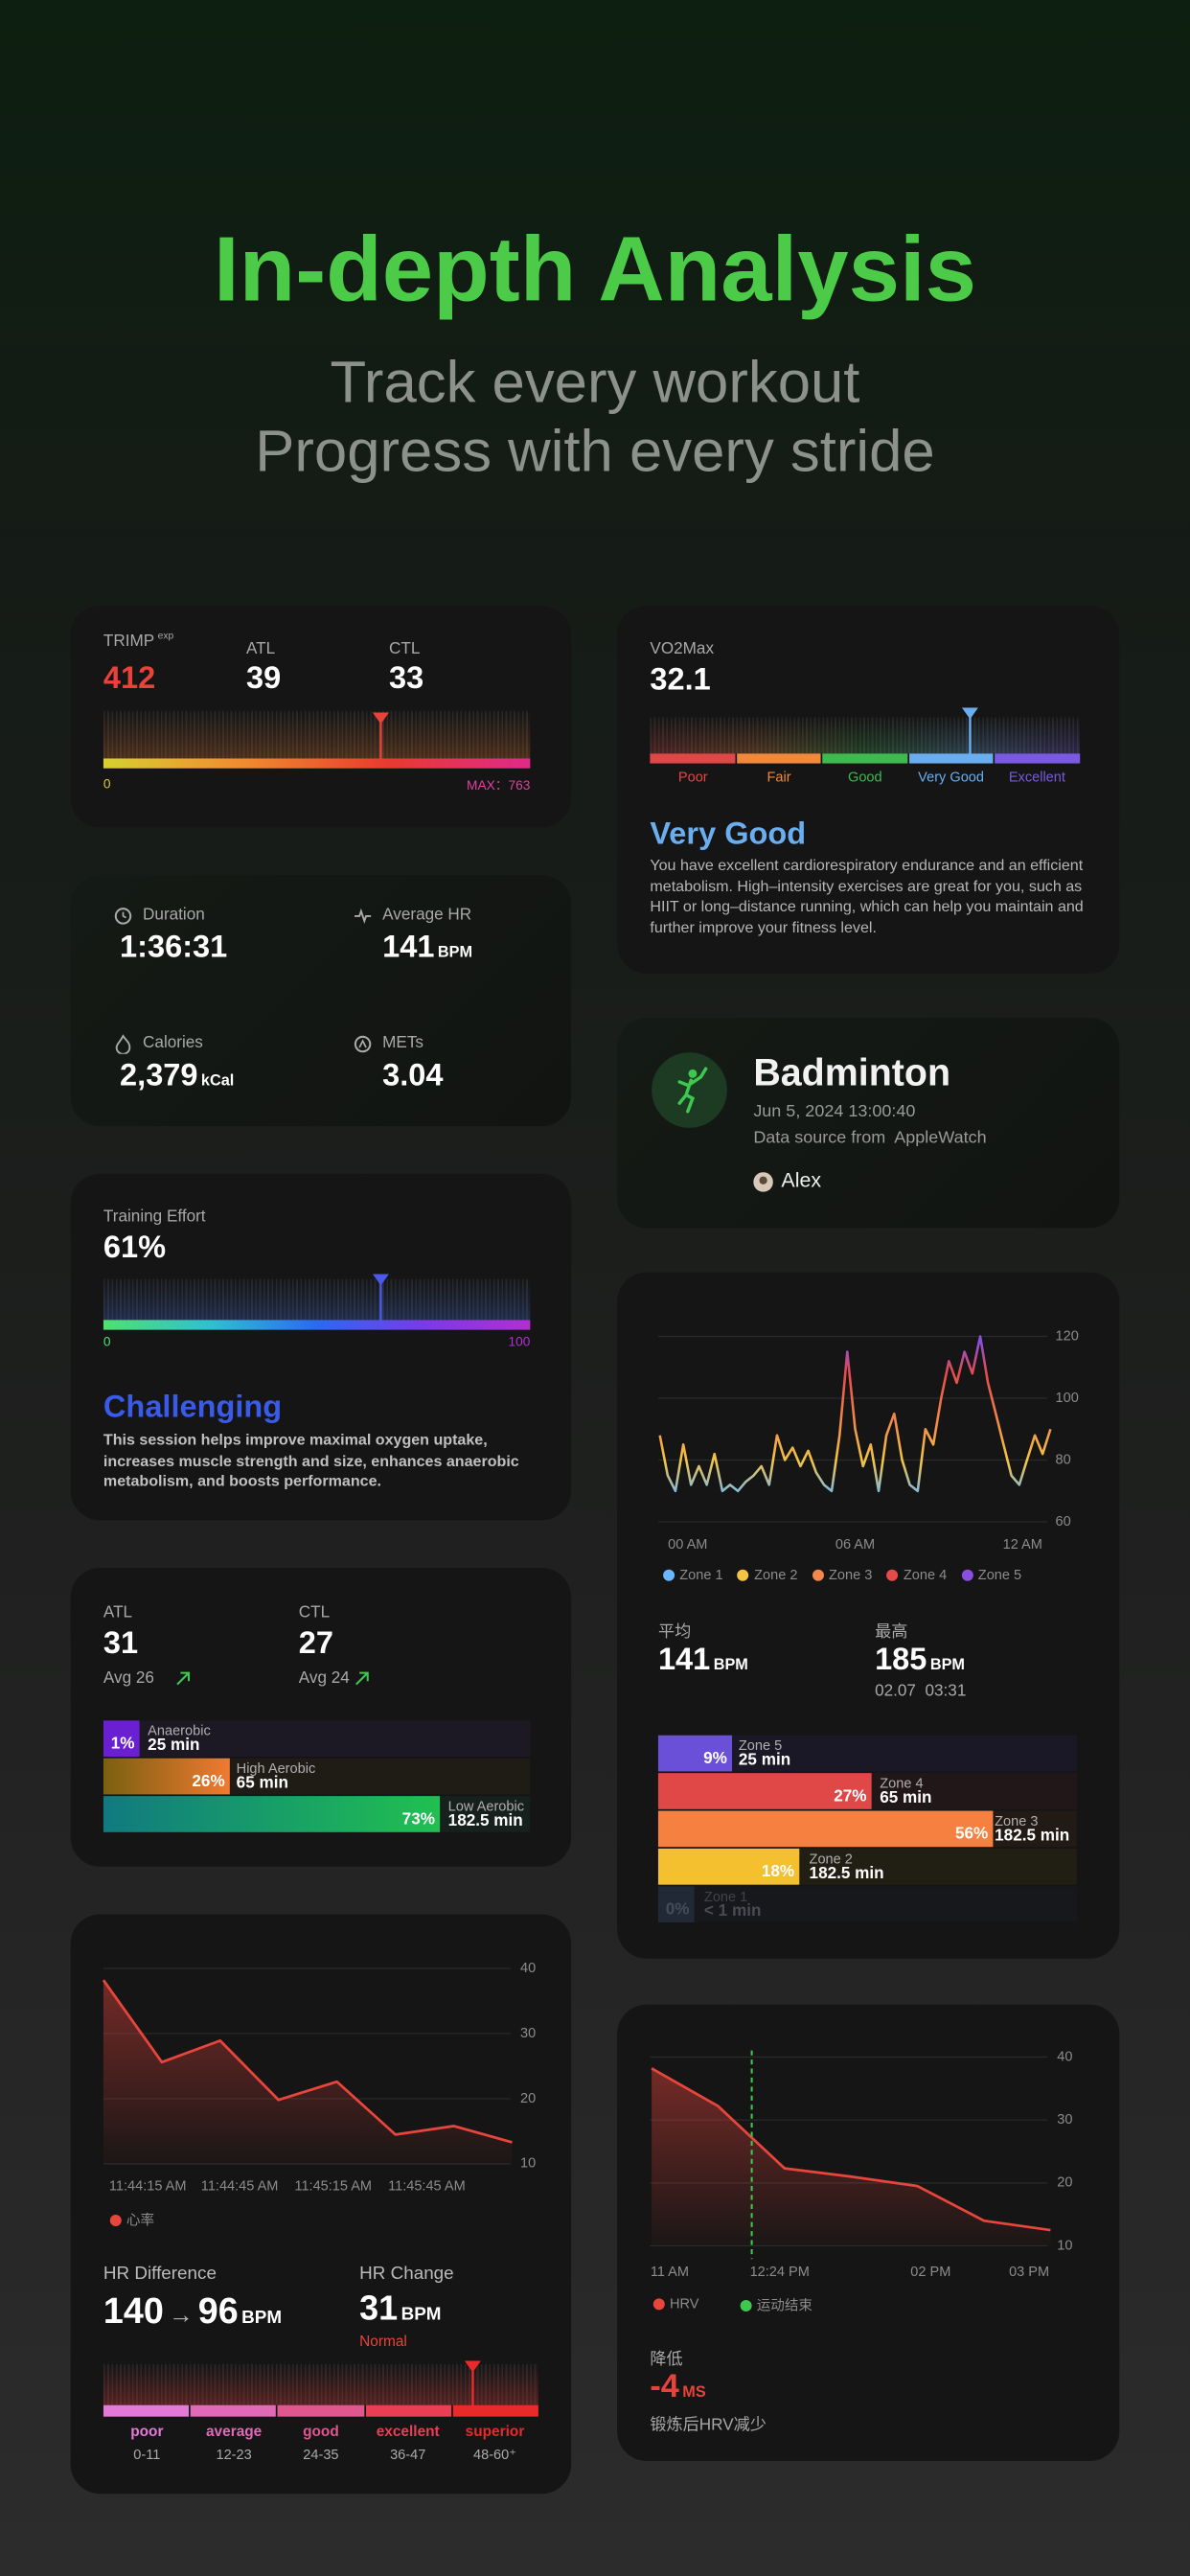 The width and height of the screenshot is (1190, 2576). Describe the element at coordinates (528, 2164) in the screenshot. I see `y-tick-label: 10` at that location.